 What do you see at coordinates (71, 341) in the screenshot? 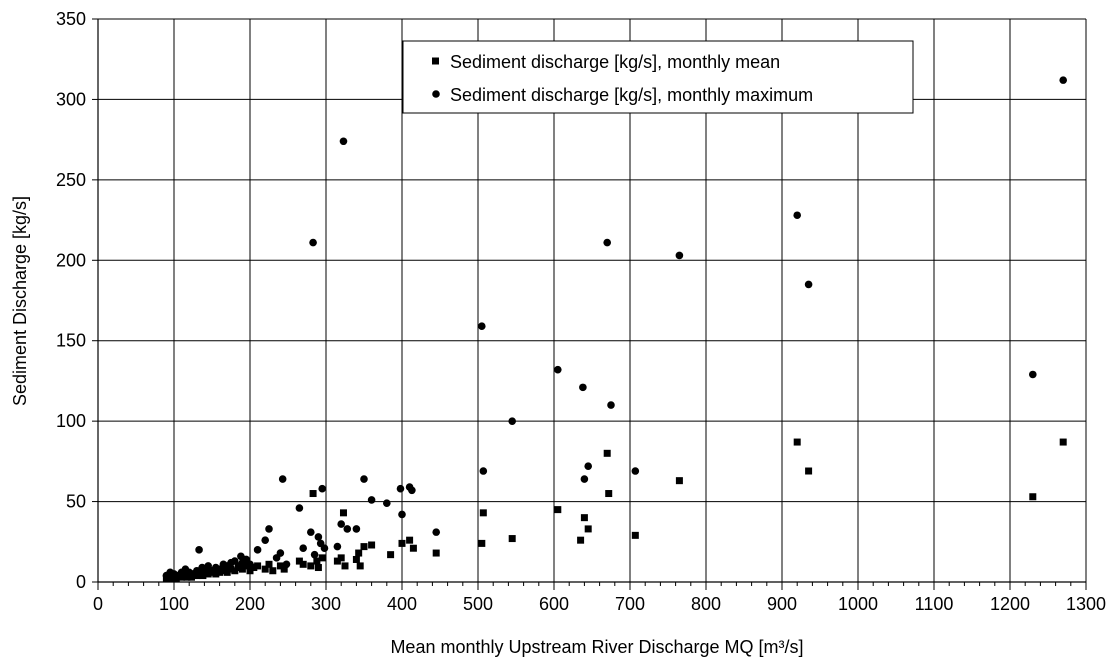
I see `y-tick-label: 150` at bounding box center [71, 341].